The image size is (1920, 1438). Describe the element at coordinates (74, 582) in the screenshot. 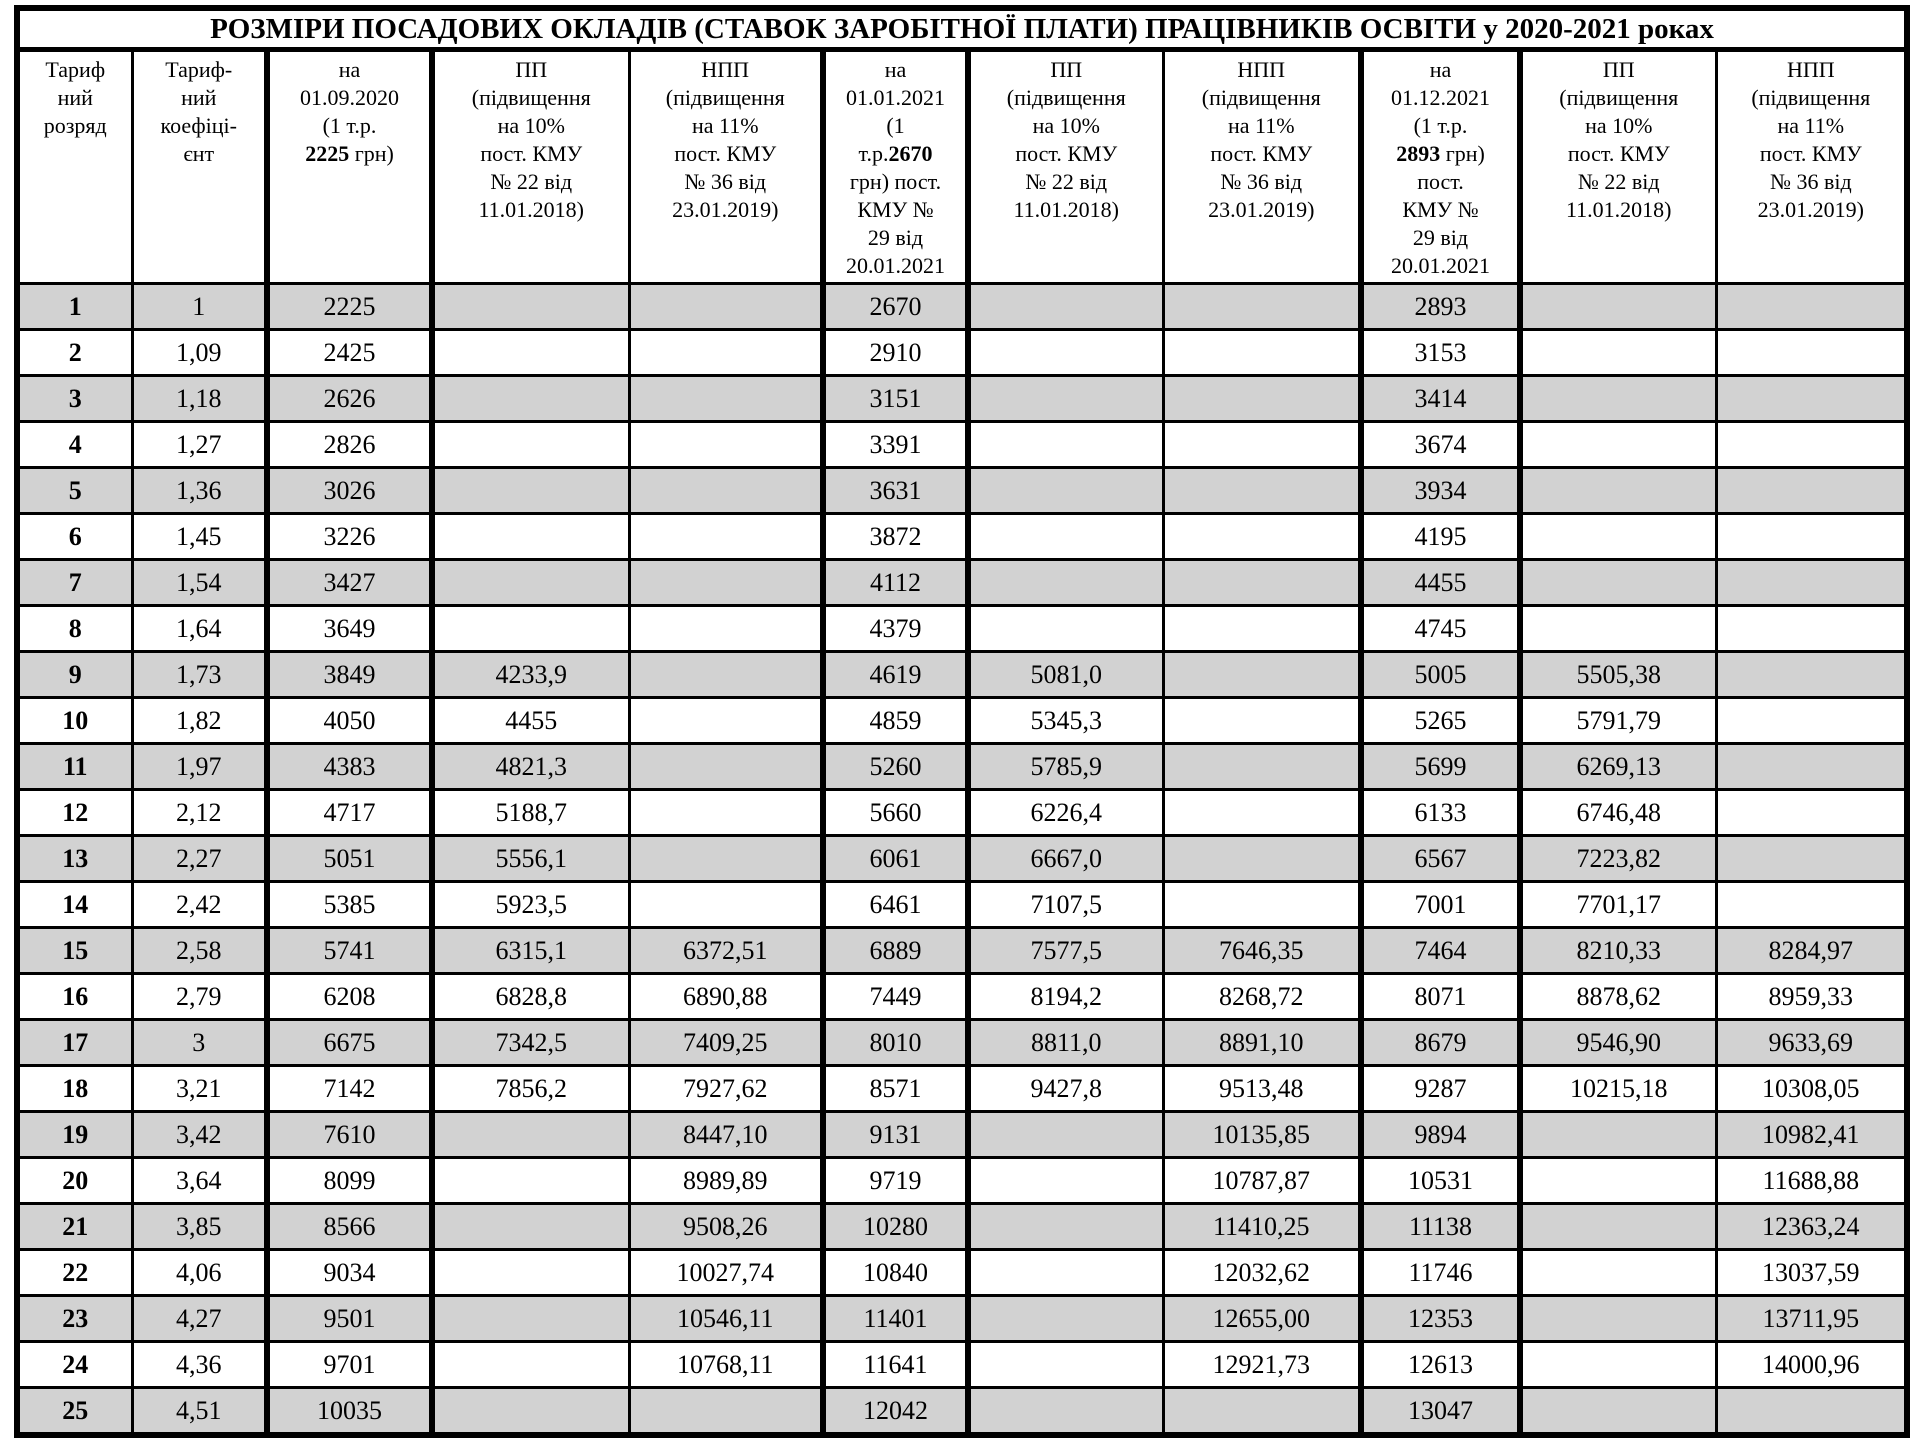

I see `cell-rank: 7` at that location.